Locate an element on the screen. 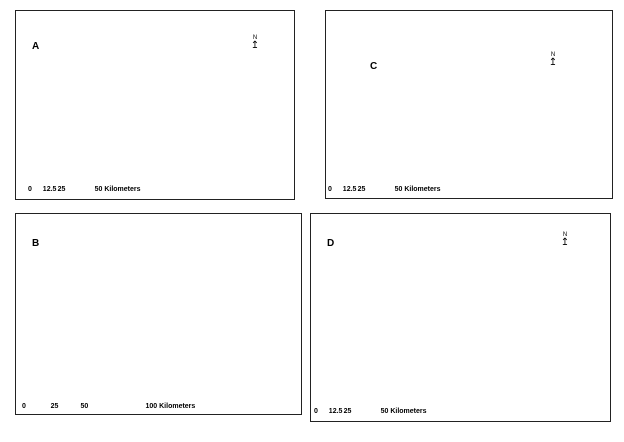 This screenshot has height=442, width=624. panel-label: B is located at coordinates (36, 243).